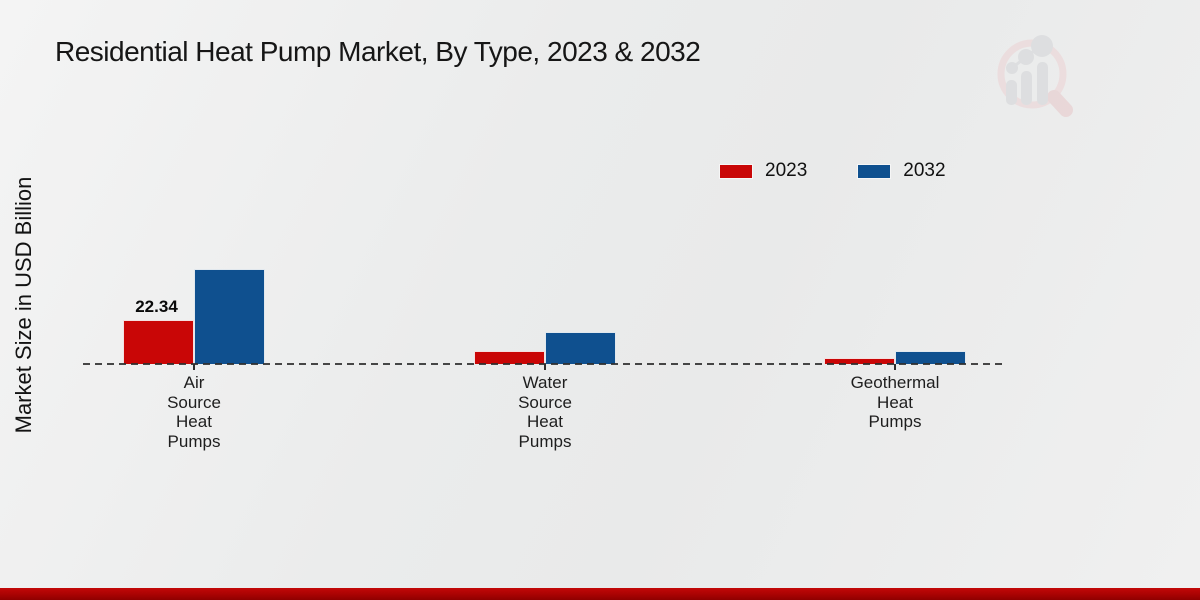  Describe the element at coordinates (895, 402) in the screenshot. I see `category-label-geothermal-heat-pumps: Geothermal Heat Pumps` at that location.